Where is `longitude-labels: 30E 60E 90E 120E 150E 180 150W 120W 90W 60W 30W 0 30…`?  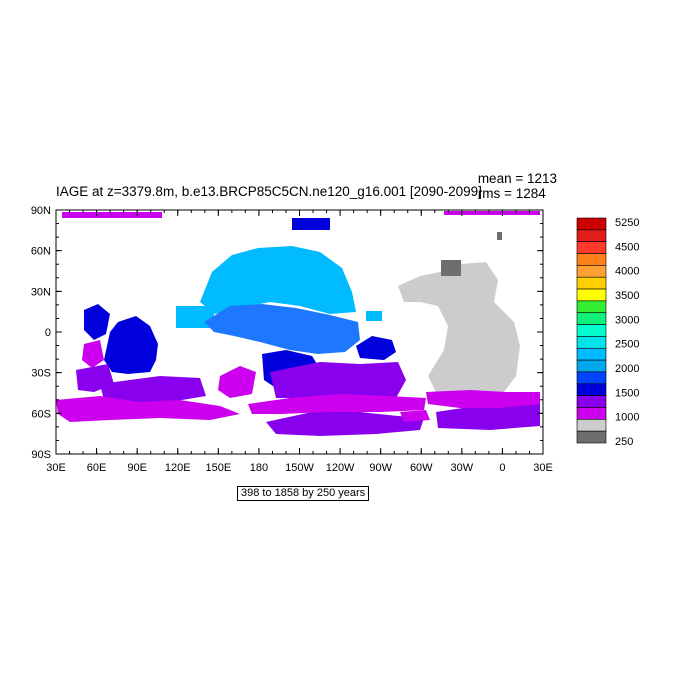 longitude-labels: 30E 60E 90E 120E 150E 180 150W 120W 90W 60W 30W 0 30… is located at coordinates (299, 468).